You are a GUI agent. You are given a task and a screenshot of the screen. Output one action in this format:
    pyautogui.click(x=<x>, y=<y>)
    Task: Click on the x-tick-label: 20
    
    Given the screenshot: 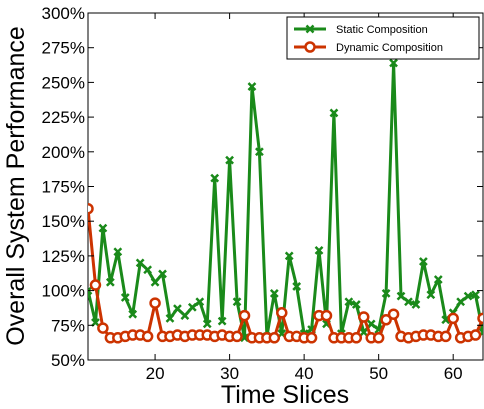 What is the action you would take?
    pyautogui.click(x=155, y=373)
    